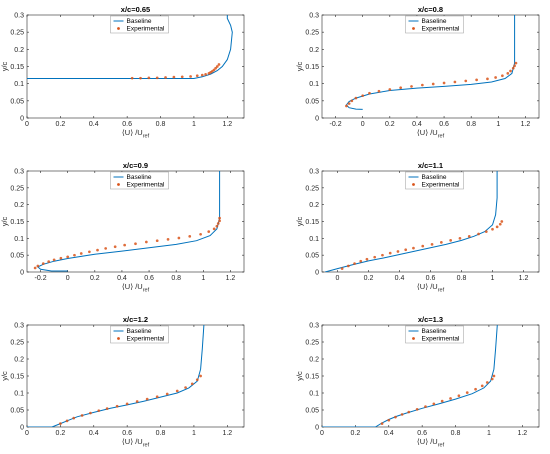 The width and height of the screenshot is (550, 454). What do you see at coordinates (411, 221) in the screenshot?
I see `baseline-series-line` at bounding box center [411, 221].